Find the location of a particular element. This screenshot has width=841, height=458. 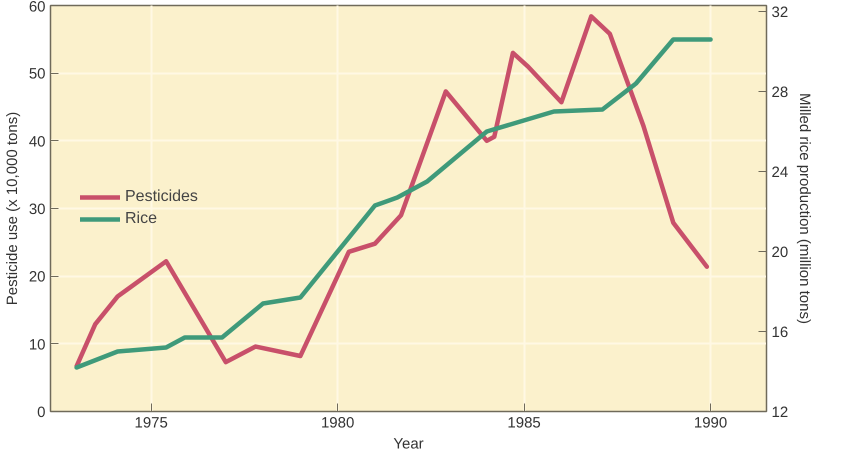

x-tick-label: 1980 is located at coordinates (337, 423).